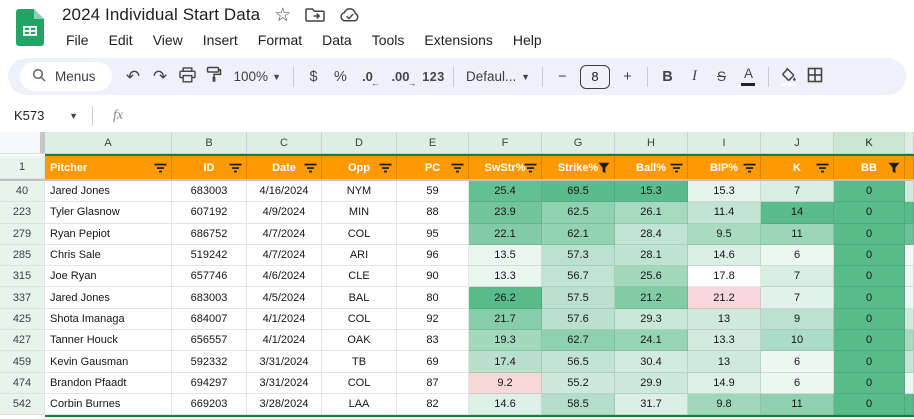 The width and height of the screenshot is (914, 419). I want to click on cell: 3/31/2024, so click(284, 383).